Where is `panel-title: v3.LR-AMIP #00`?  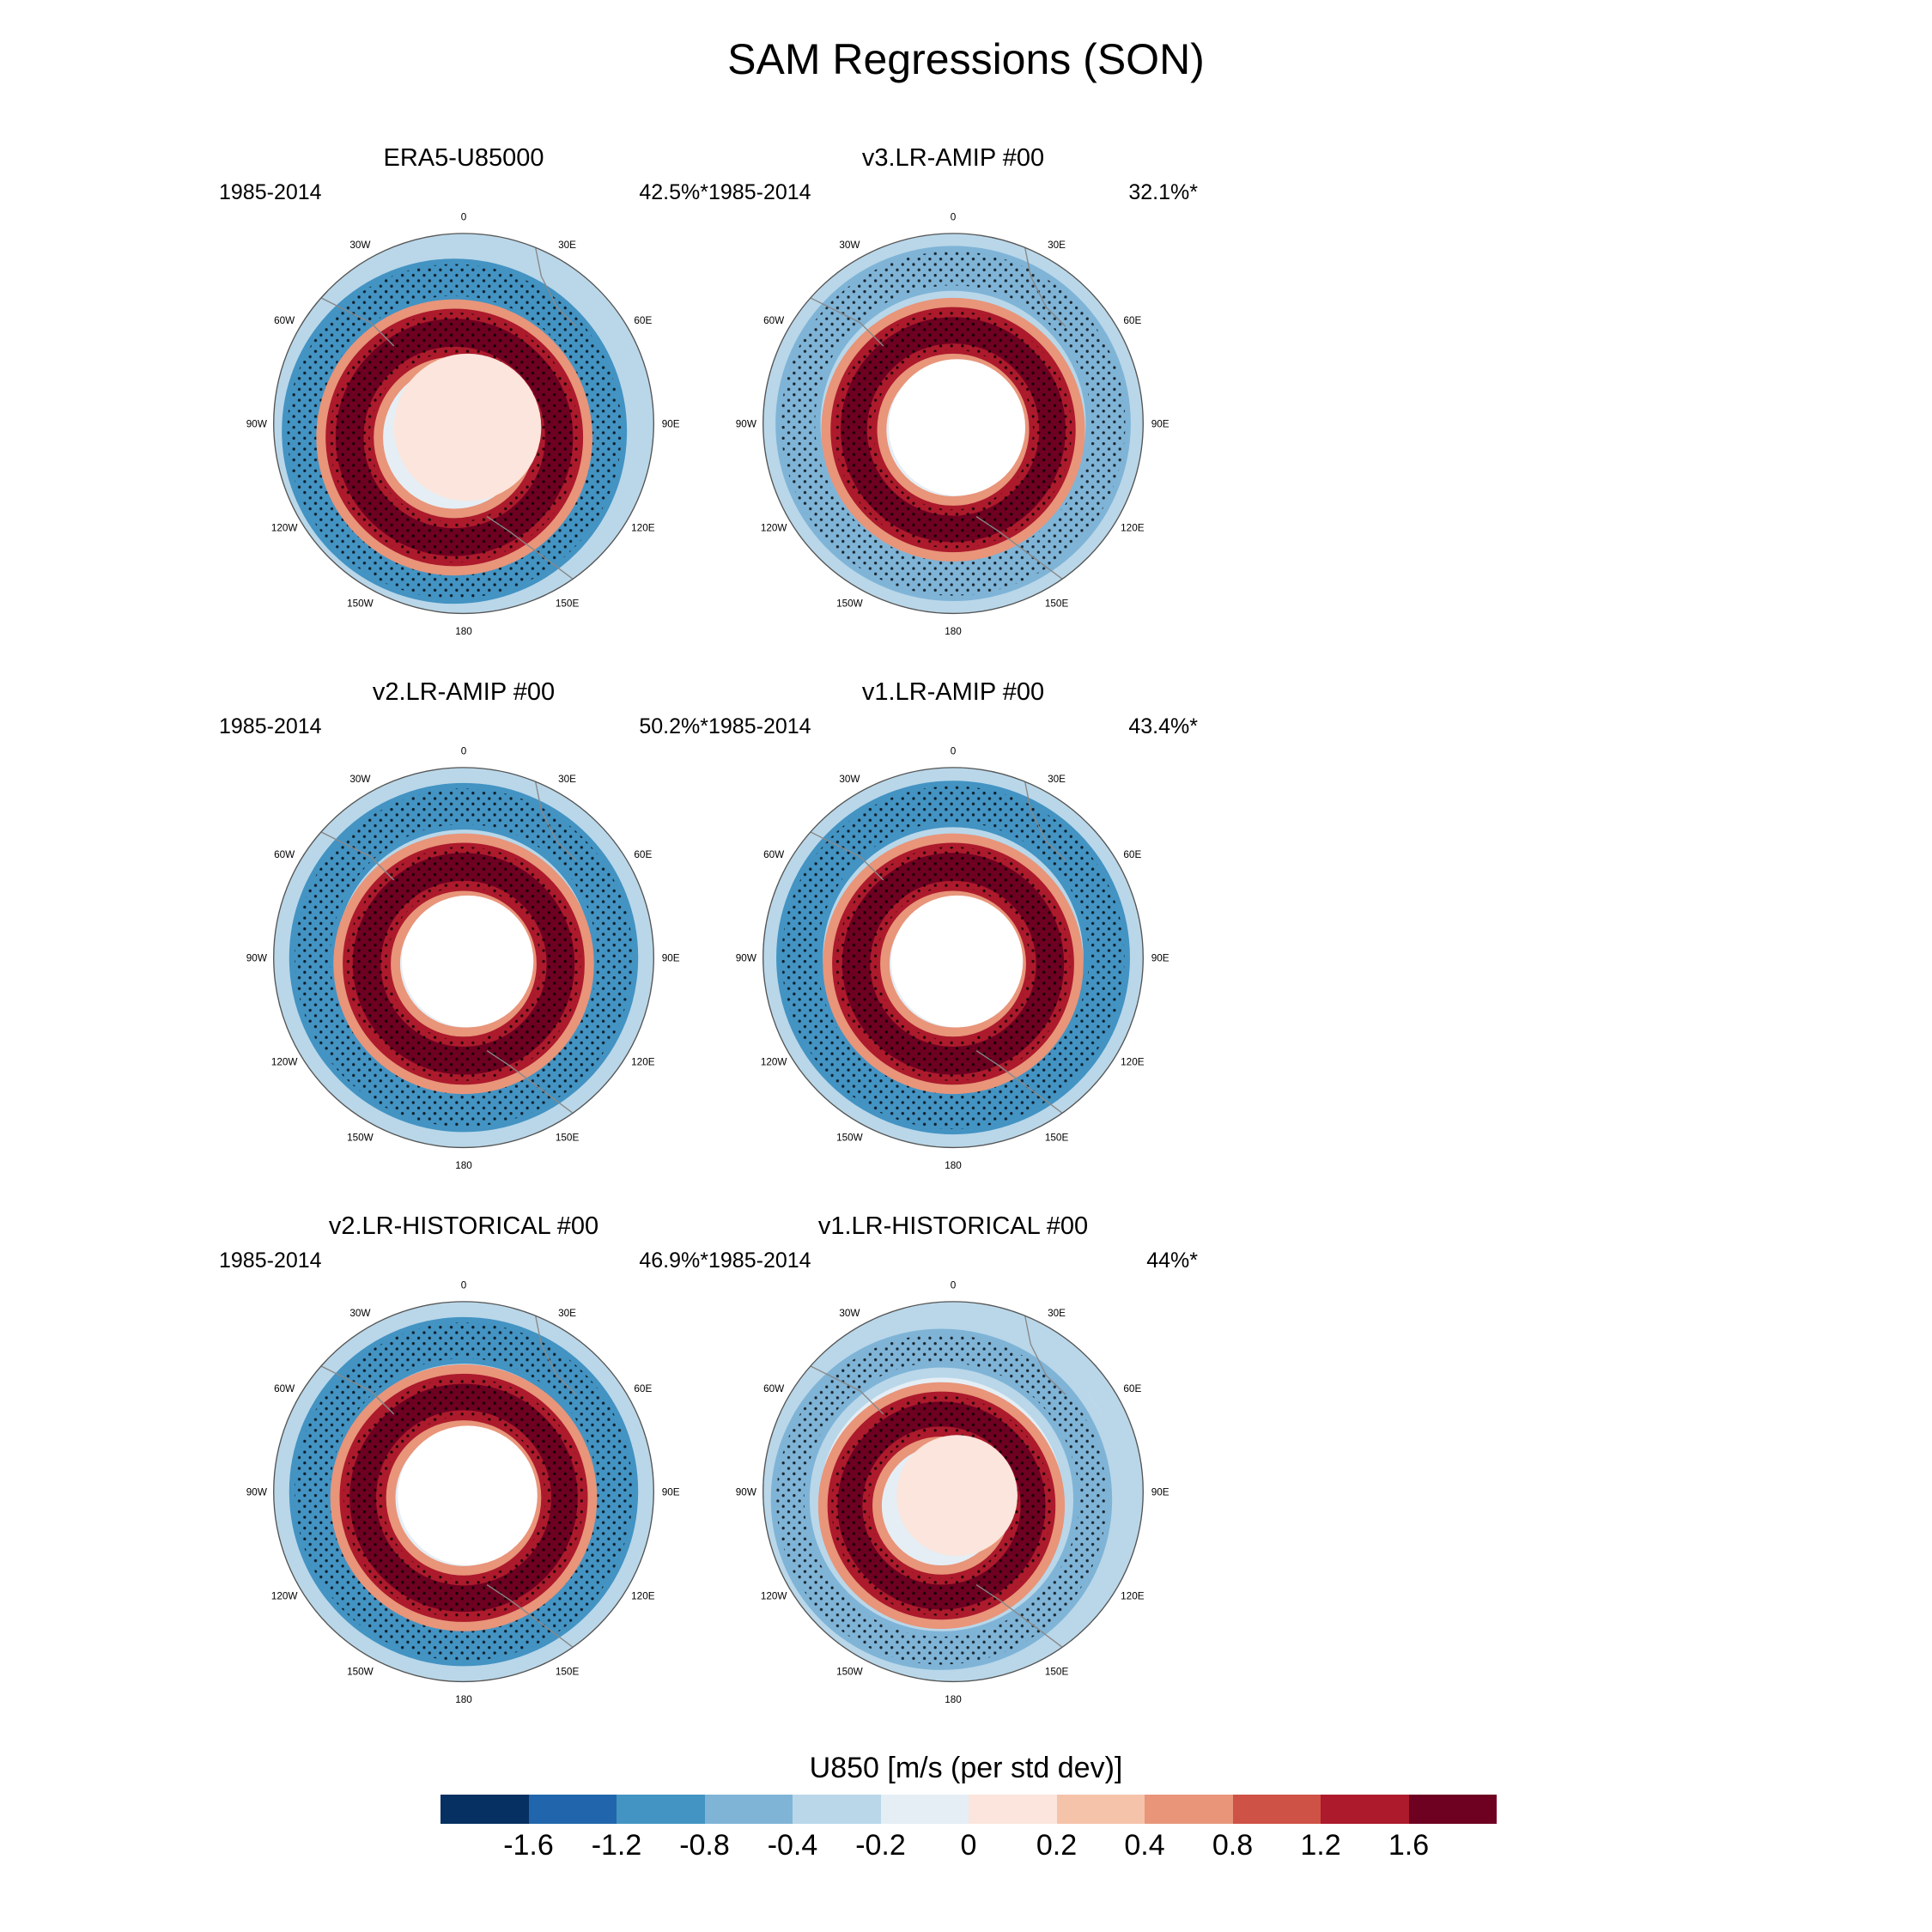
panel-title: v3.LR-AMIP #00 is located at coordinates (953, 158).